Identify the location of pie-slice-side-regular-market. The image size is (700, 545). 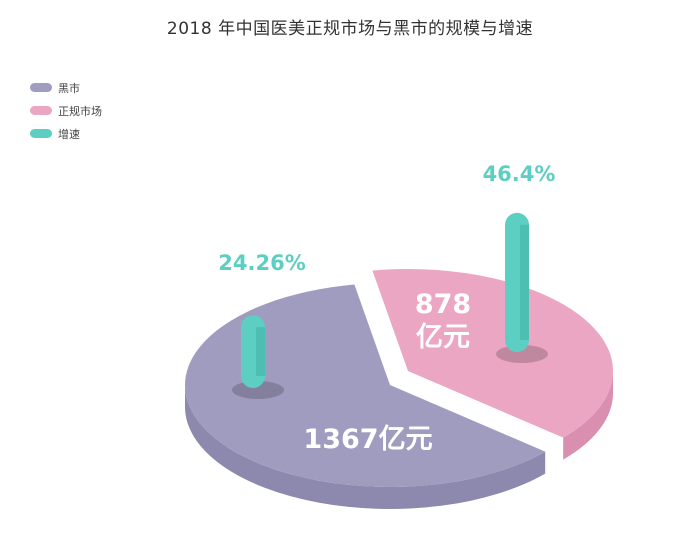
(588, 415).